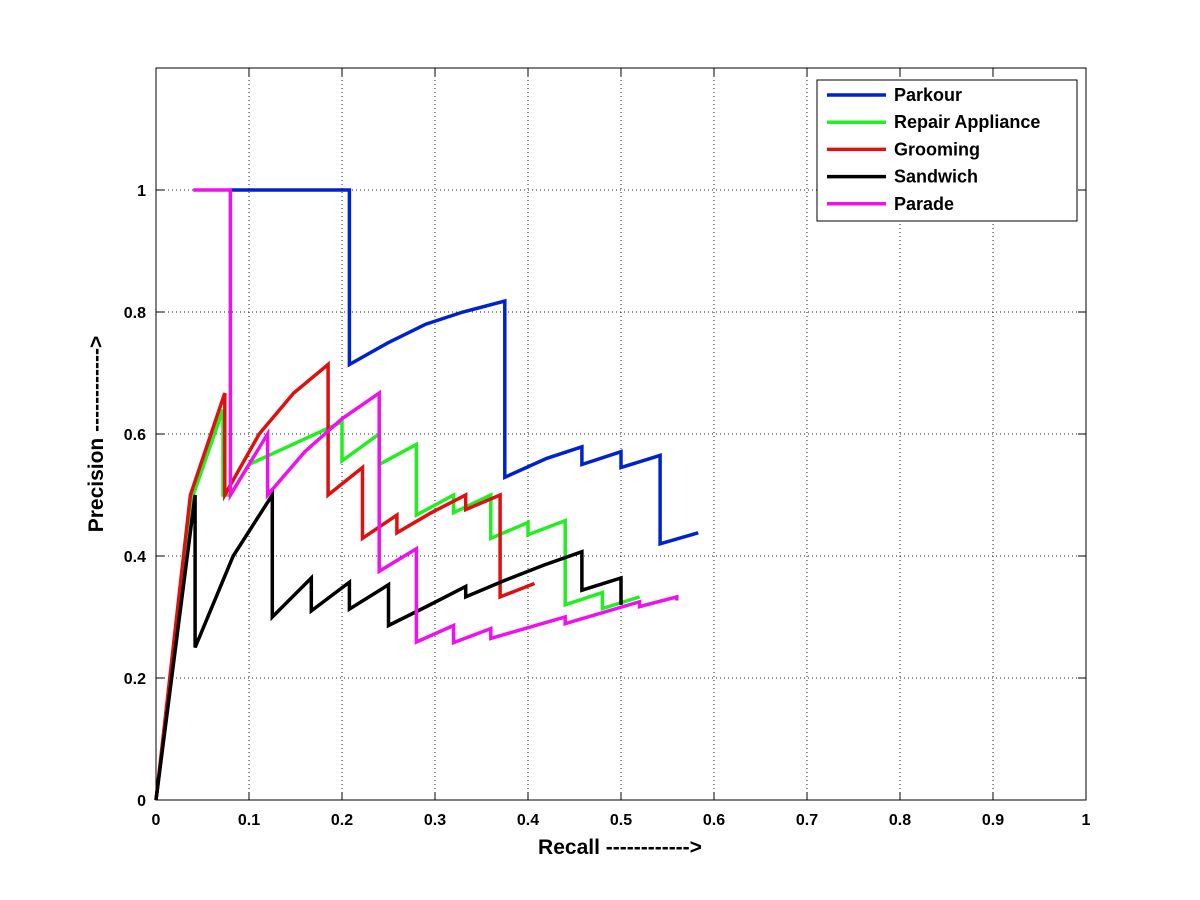 Image resolution: width=1200 pixels, height=900 pixels. What do you see at coordinates (807, 820) in the screenshot?
I see `x-tick-label: 0.7` at bounding box center [807, 820].